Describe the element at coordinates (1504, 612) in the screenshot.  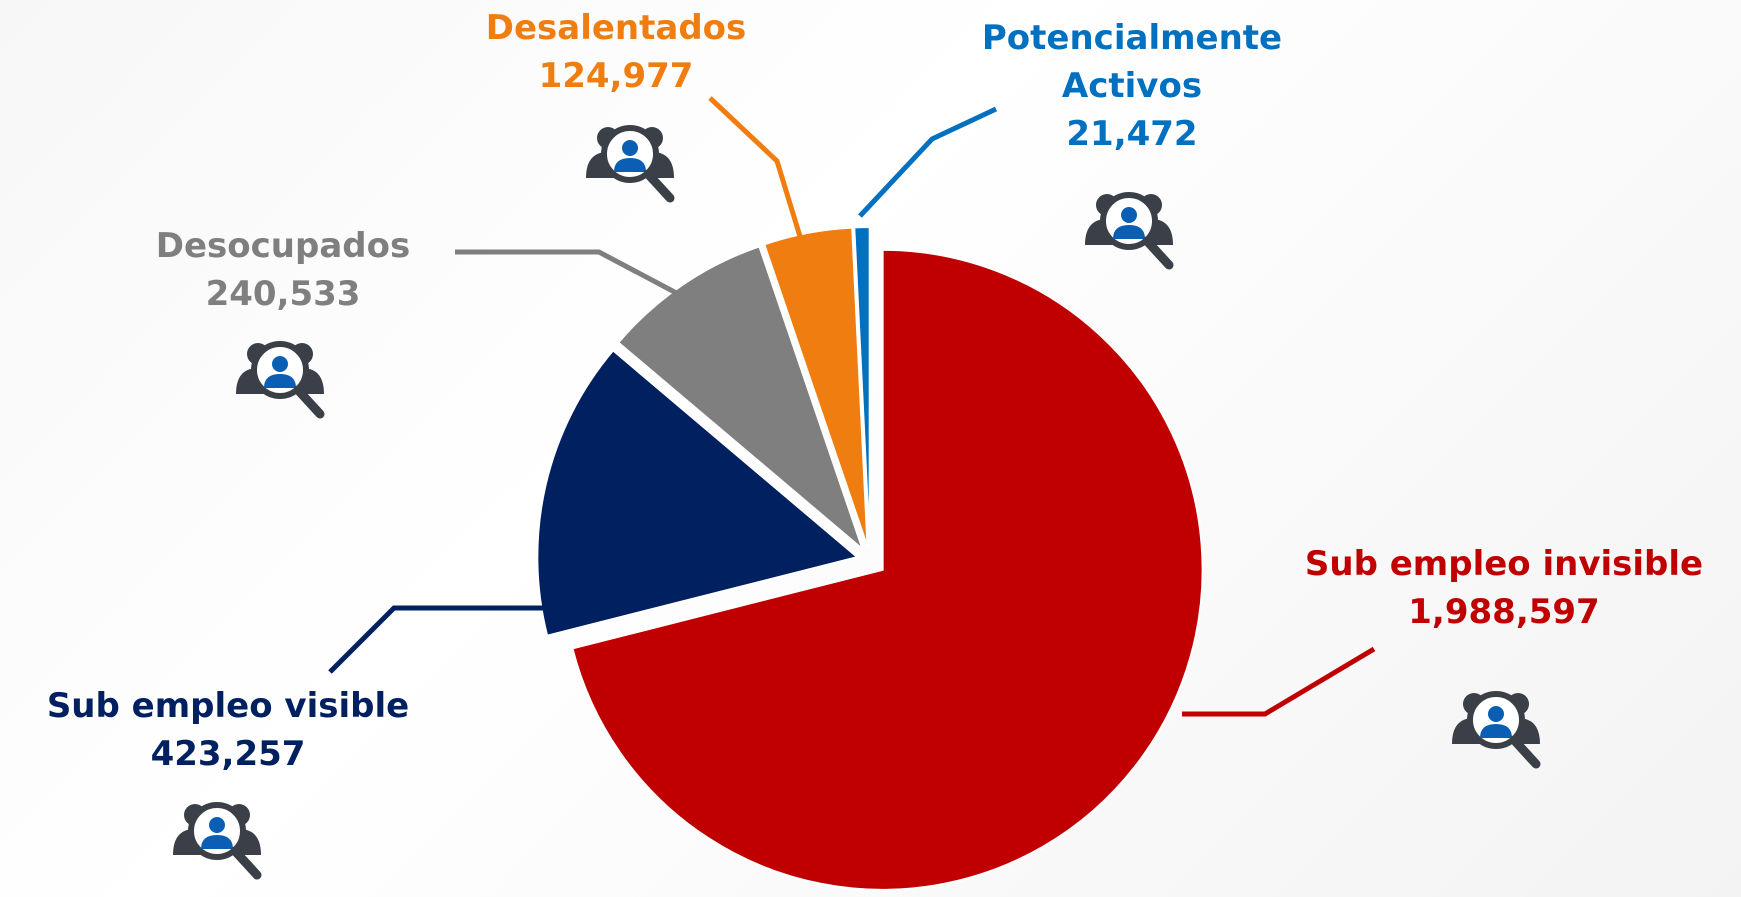
I see `value-label: 1,988,597` at that location.